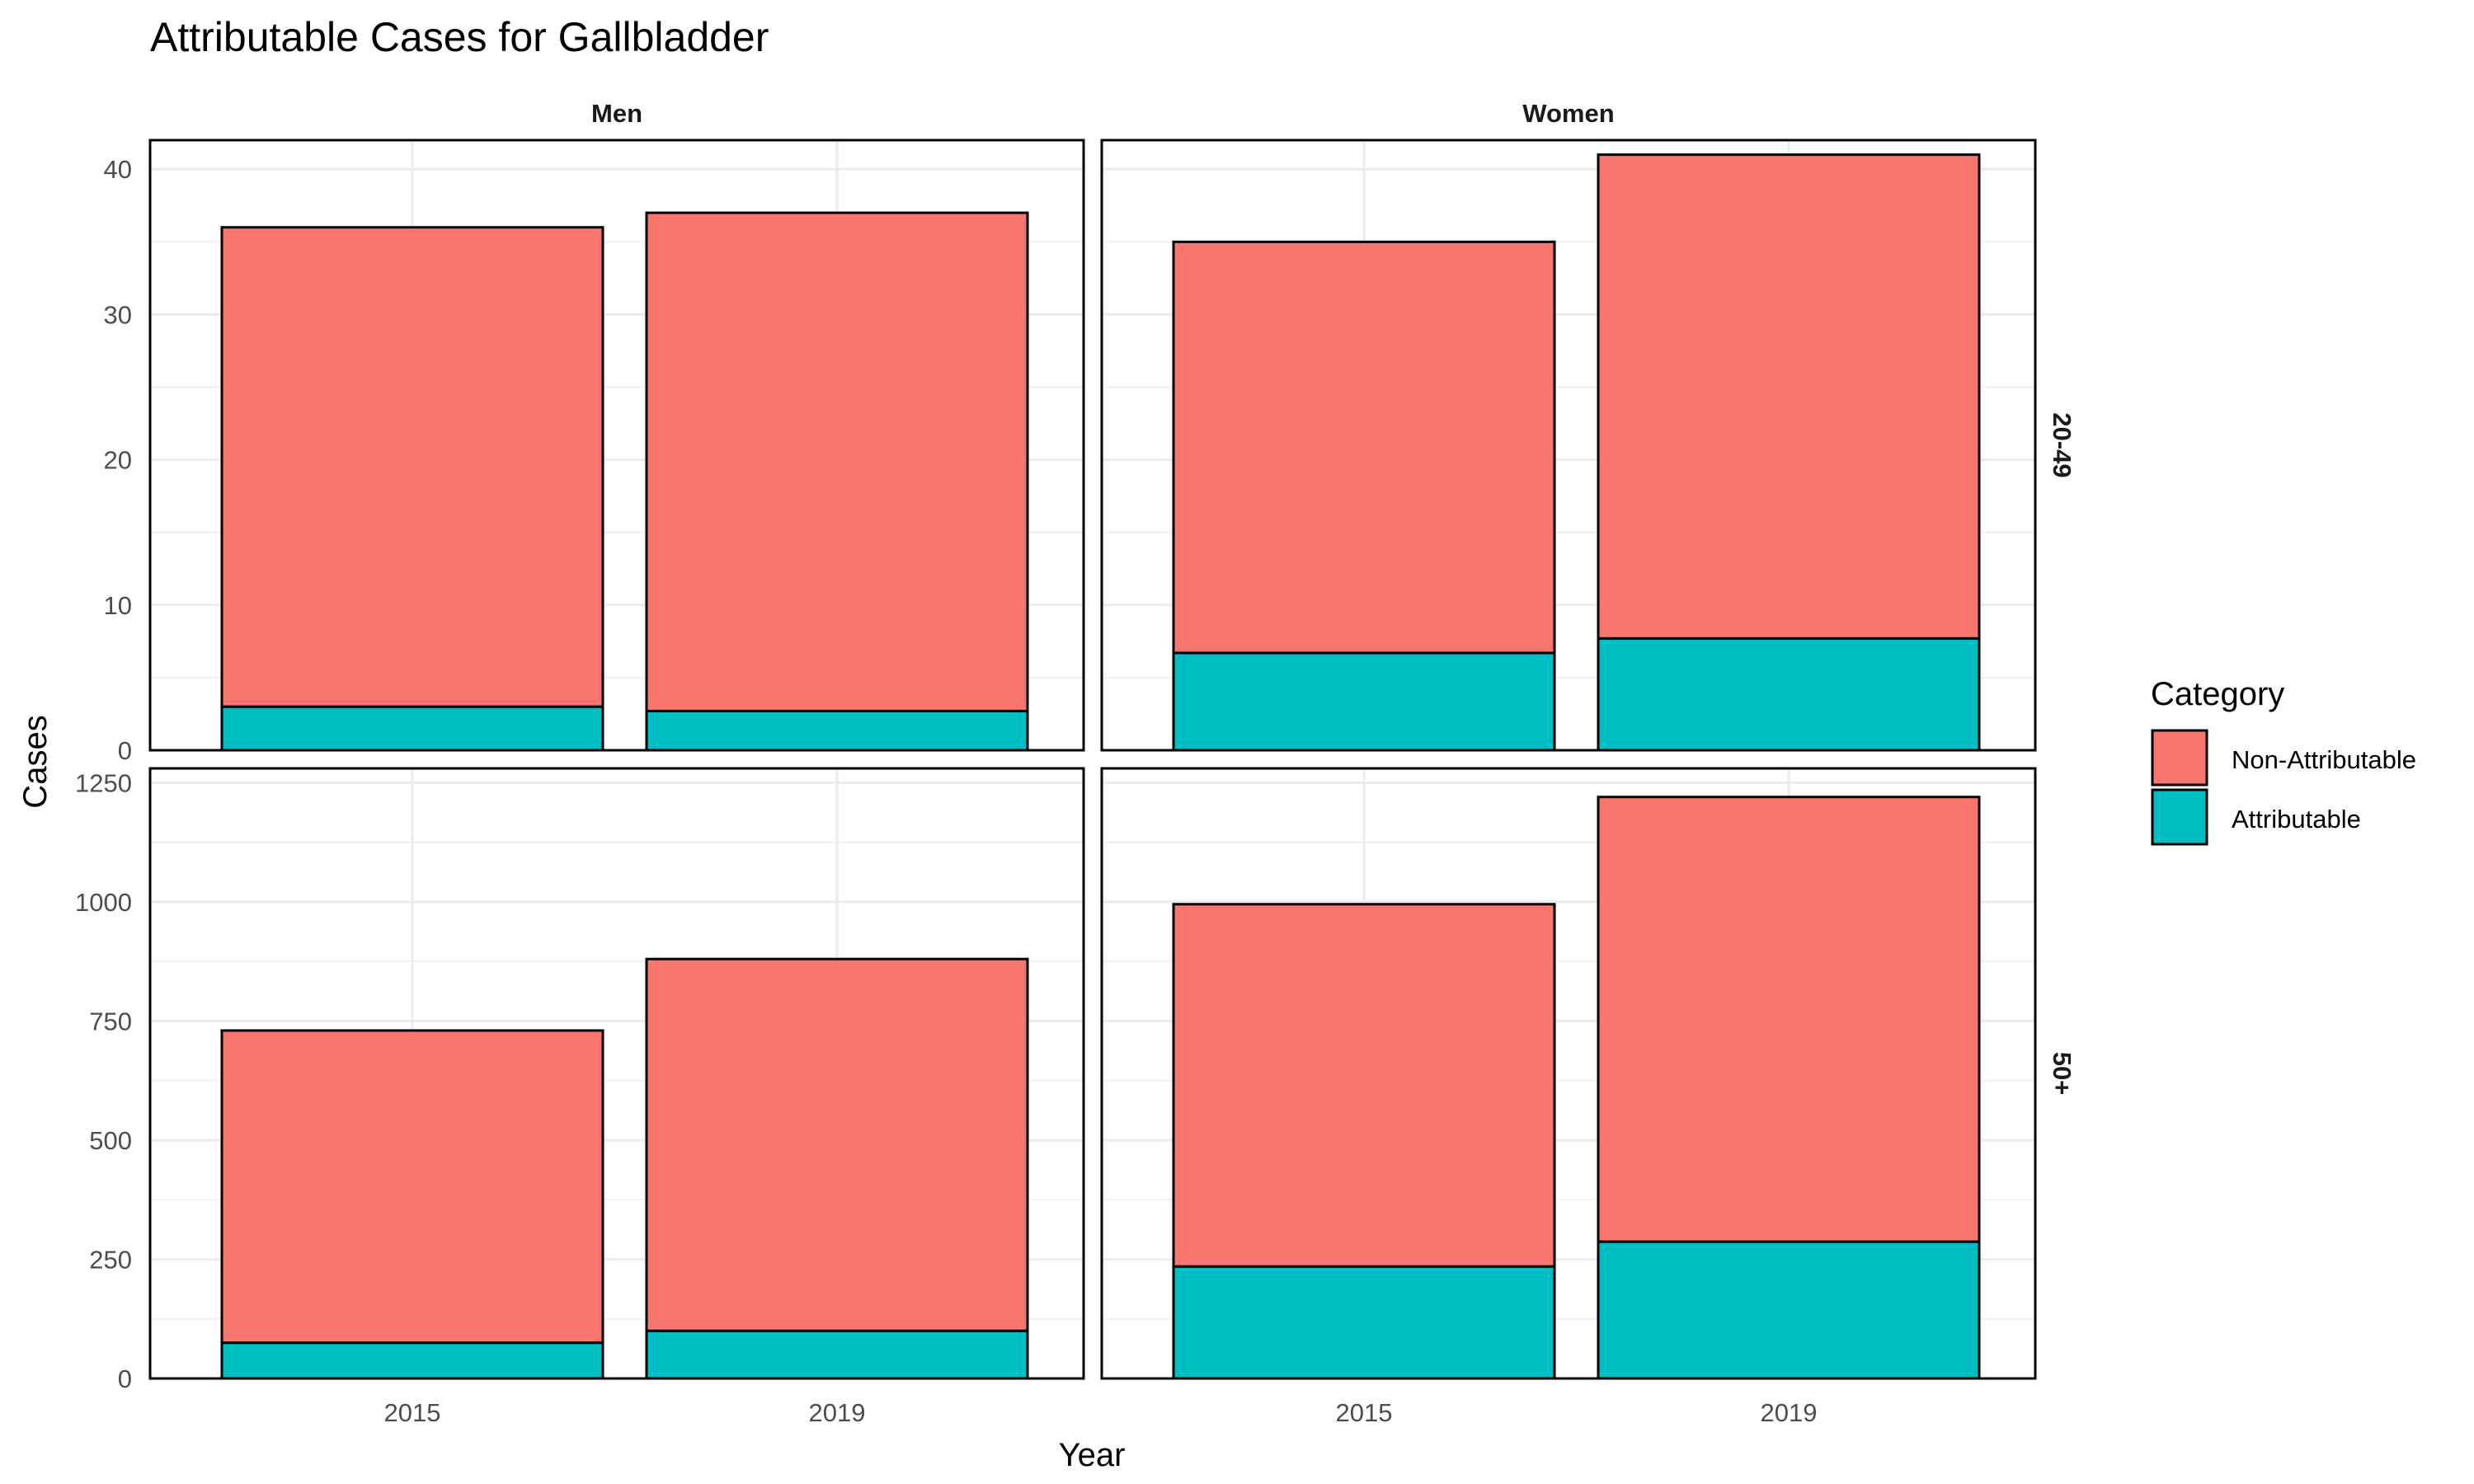  I want to click on bar-non-attributable-men-50-2019, so click(837, 1144).